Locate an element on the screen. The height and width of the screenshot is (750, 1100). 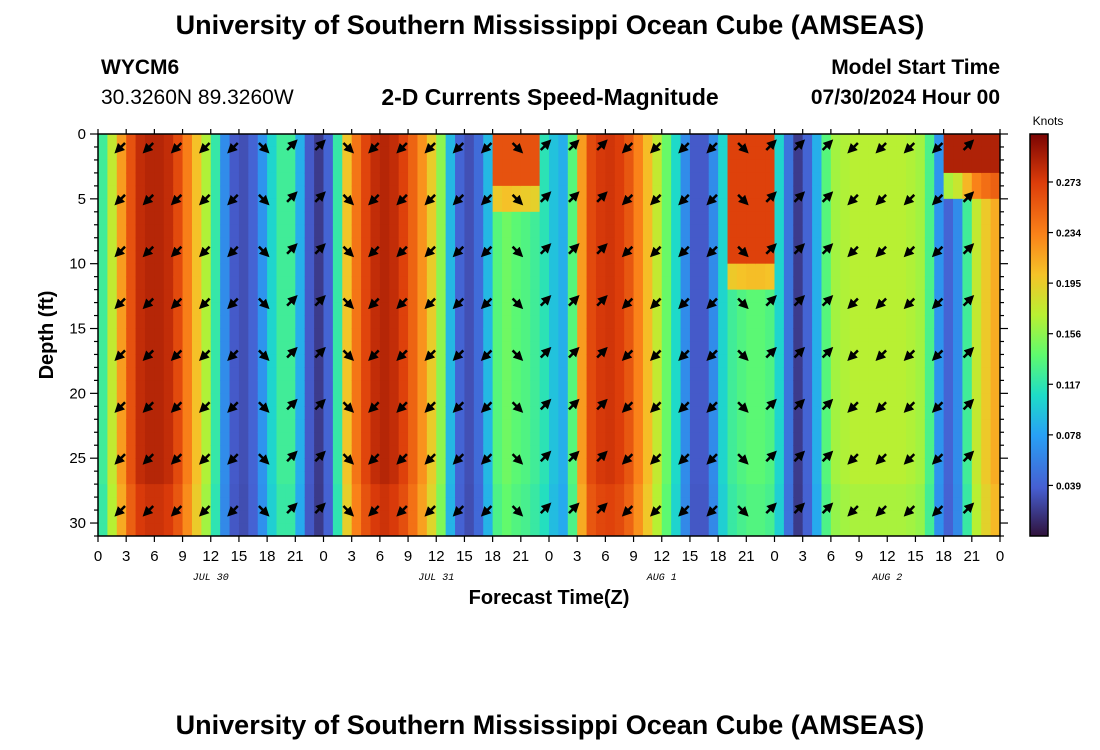
x-tick-label: 15 is located at coordinates (464, 556).